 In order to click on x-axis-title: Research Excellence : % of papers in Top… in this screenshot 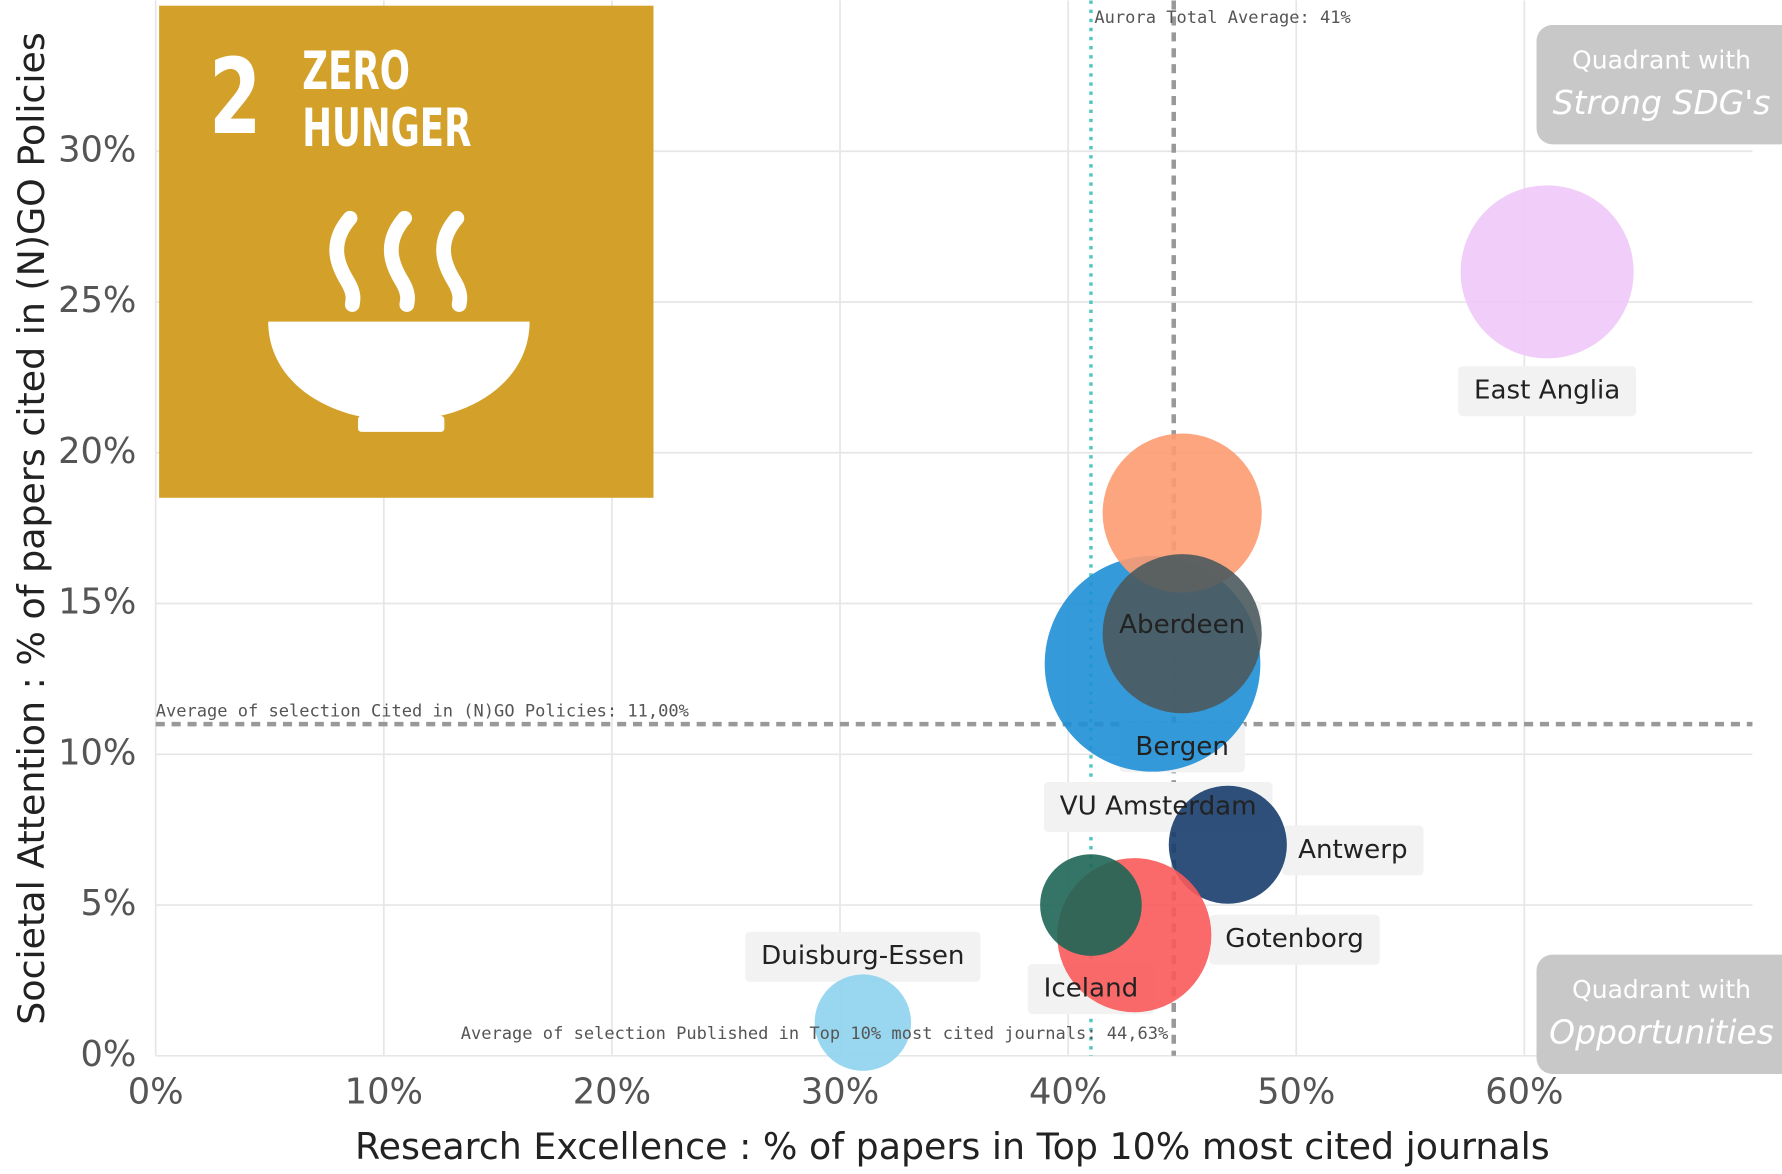, I will do `click(952, 1146)`.